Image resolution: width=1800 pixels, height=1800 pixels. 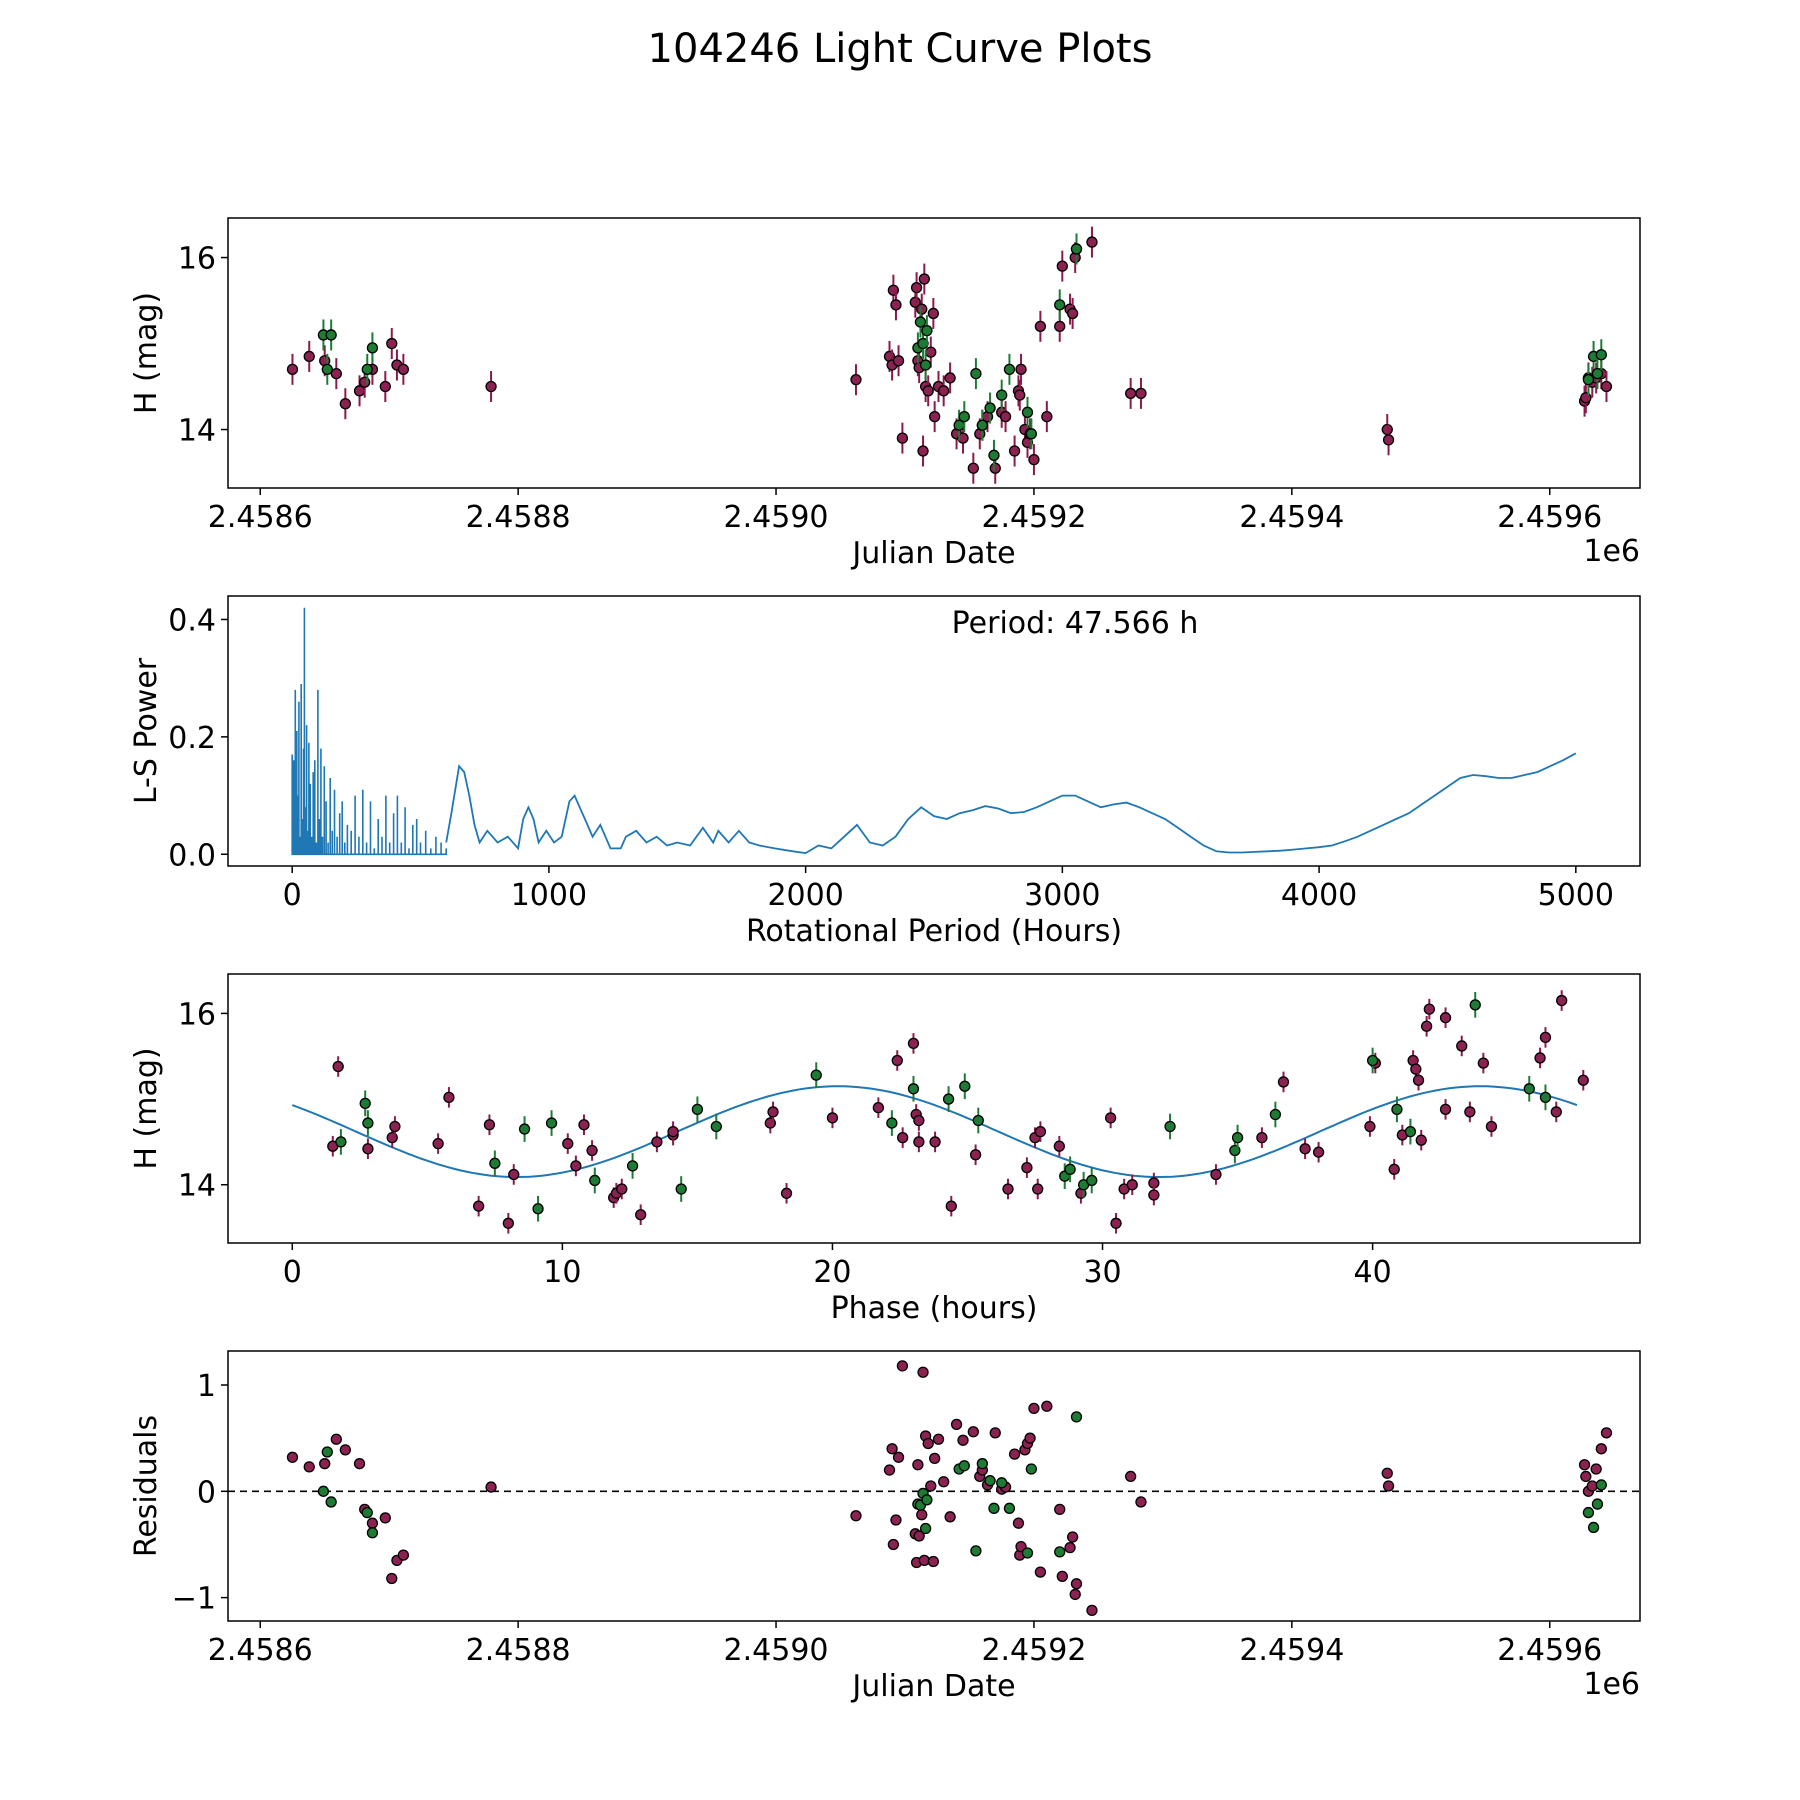 What do you see at coordinates (369, 731) in the screenshot?
I see `periodogram-spikes` at bounding box center [369, 731].